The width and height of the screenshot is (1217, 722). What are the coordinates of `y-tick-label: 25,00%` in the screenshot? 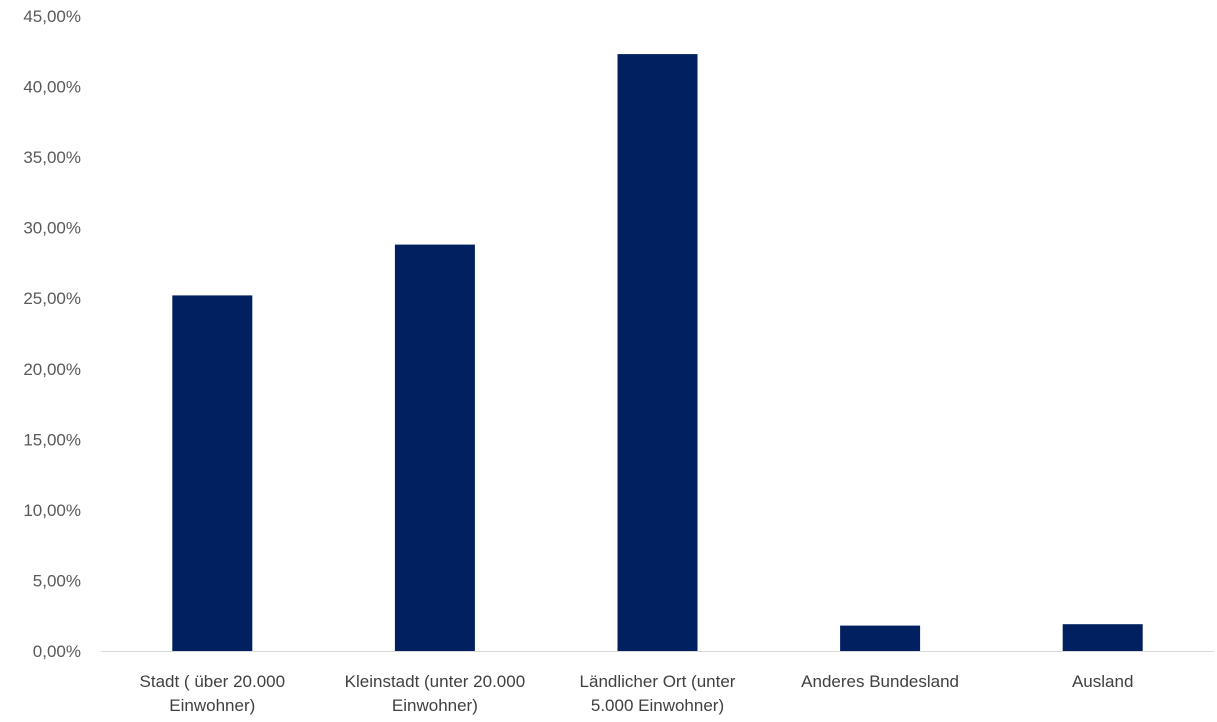 It's located at (52, 298).